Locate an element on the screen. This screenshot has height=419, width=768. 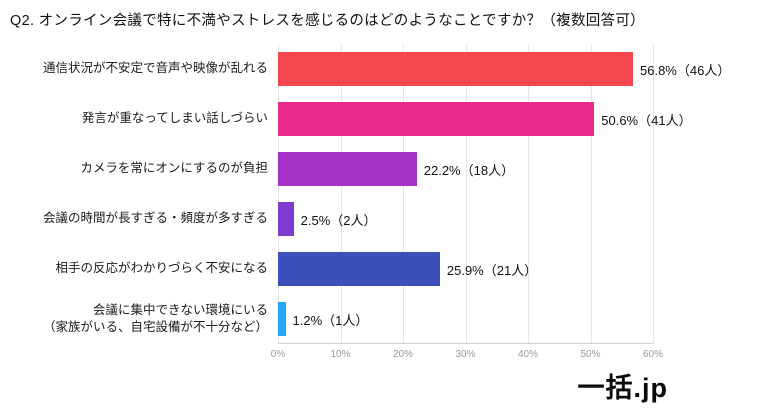
chart-row: カメラを常にオンにするのが負担 22.2%（18人） is located at coordinates (384, 169).